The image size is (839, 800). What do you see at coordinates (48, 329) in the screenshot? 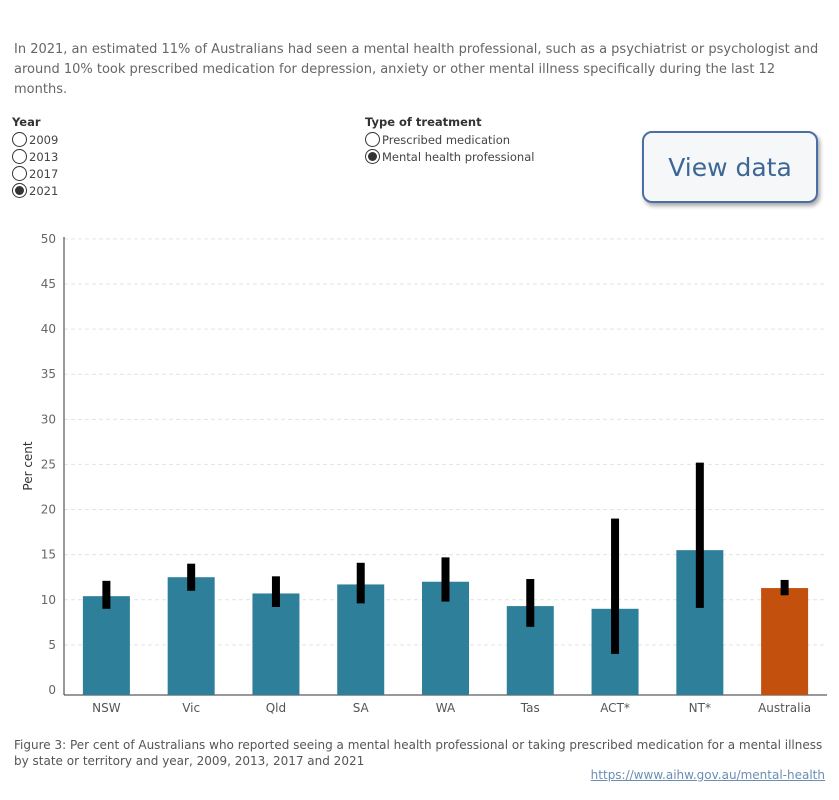
I see `y-tick-label: 40` at bounding box center [48, 329].